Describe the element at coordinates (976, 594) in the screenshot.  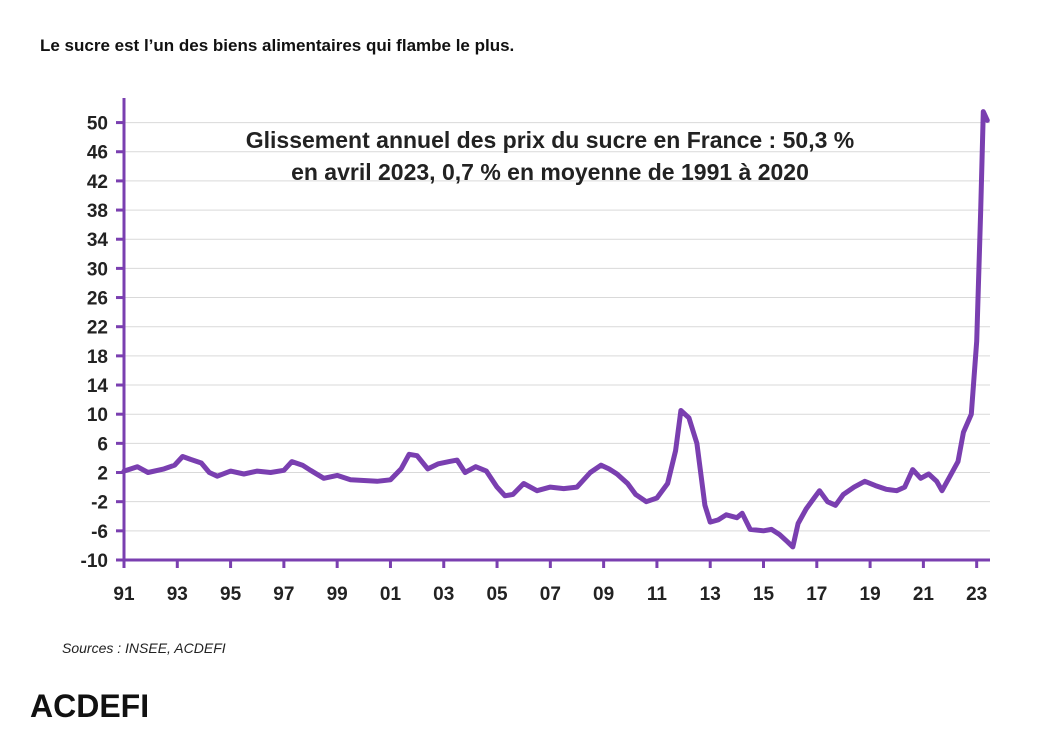
I see `x-tick-label: 23` at that location.